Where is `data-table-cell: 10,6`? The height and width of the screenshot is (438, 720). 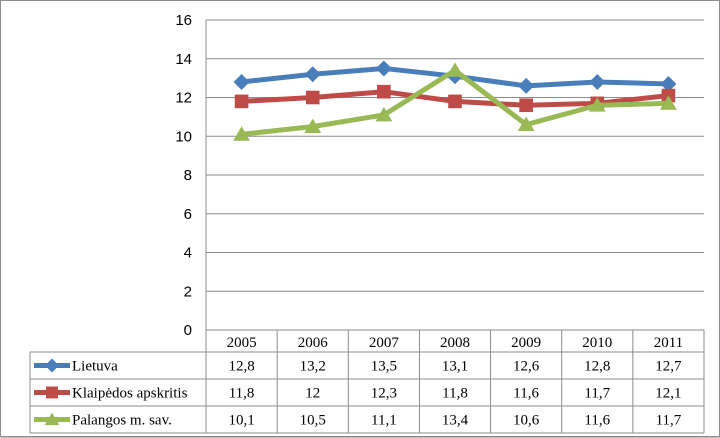 data-table-cell: 10,6 is located at coordinates (526, 421).